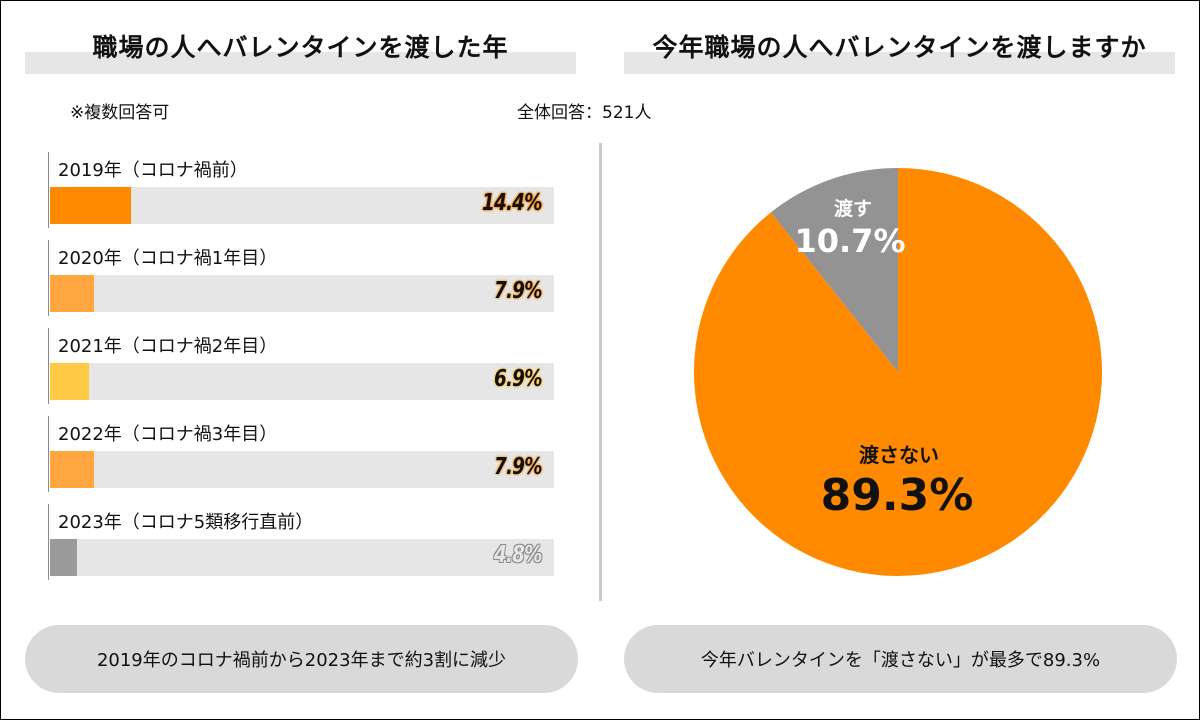 The image size is (1200, 720). I want to click on bar-value-label: 14.4%, so click(512, 203).